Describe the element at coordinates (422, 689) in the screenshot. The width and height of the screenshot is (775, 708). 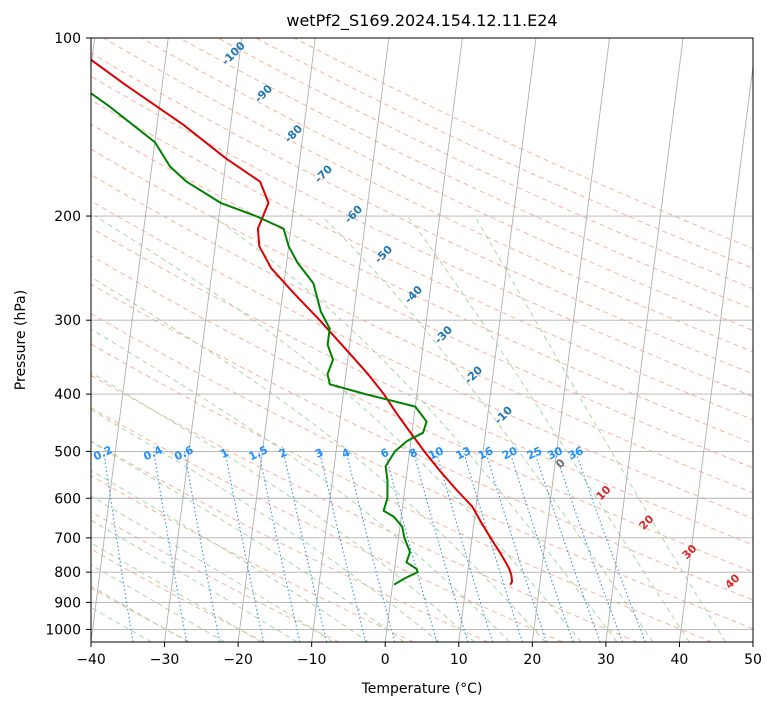
I see `x-axis-label: Temperature (°C)` at that location.